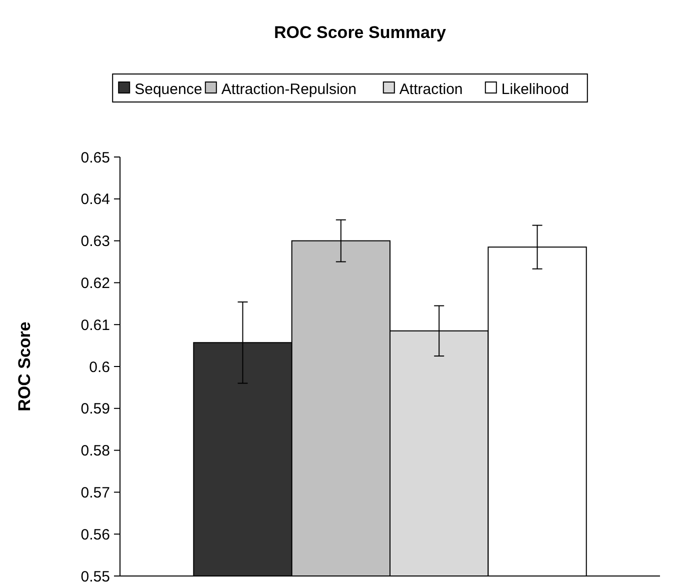  I want to click on y-tick-label: 0.63, so click(95, 241).